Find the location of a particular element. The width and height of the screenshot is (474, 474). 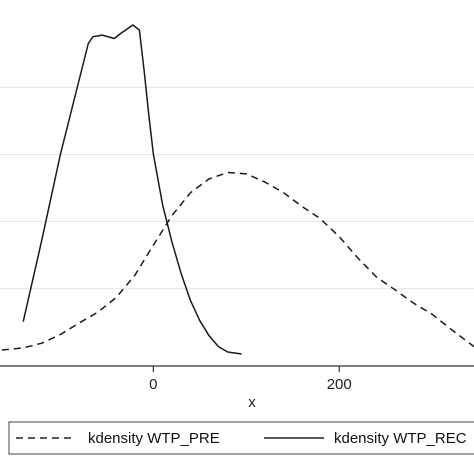

x-tick-label-0: 0 is located at coordinates (153, 384).